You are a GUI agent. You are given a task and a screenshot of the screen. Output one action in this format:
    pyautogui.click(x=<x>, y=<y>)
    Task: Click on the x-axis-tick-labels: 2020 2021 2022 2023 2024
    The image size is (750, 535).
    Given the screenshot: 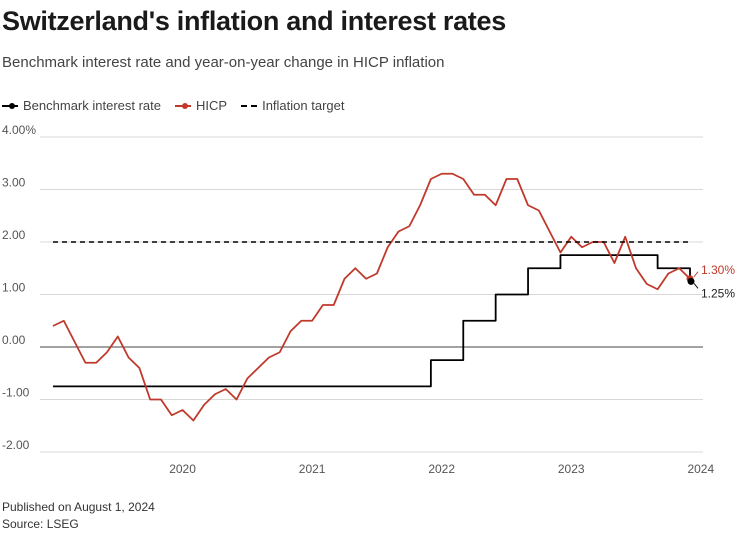 What is the action you would take?
    pyautogui.click(x=441, y=469)
    